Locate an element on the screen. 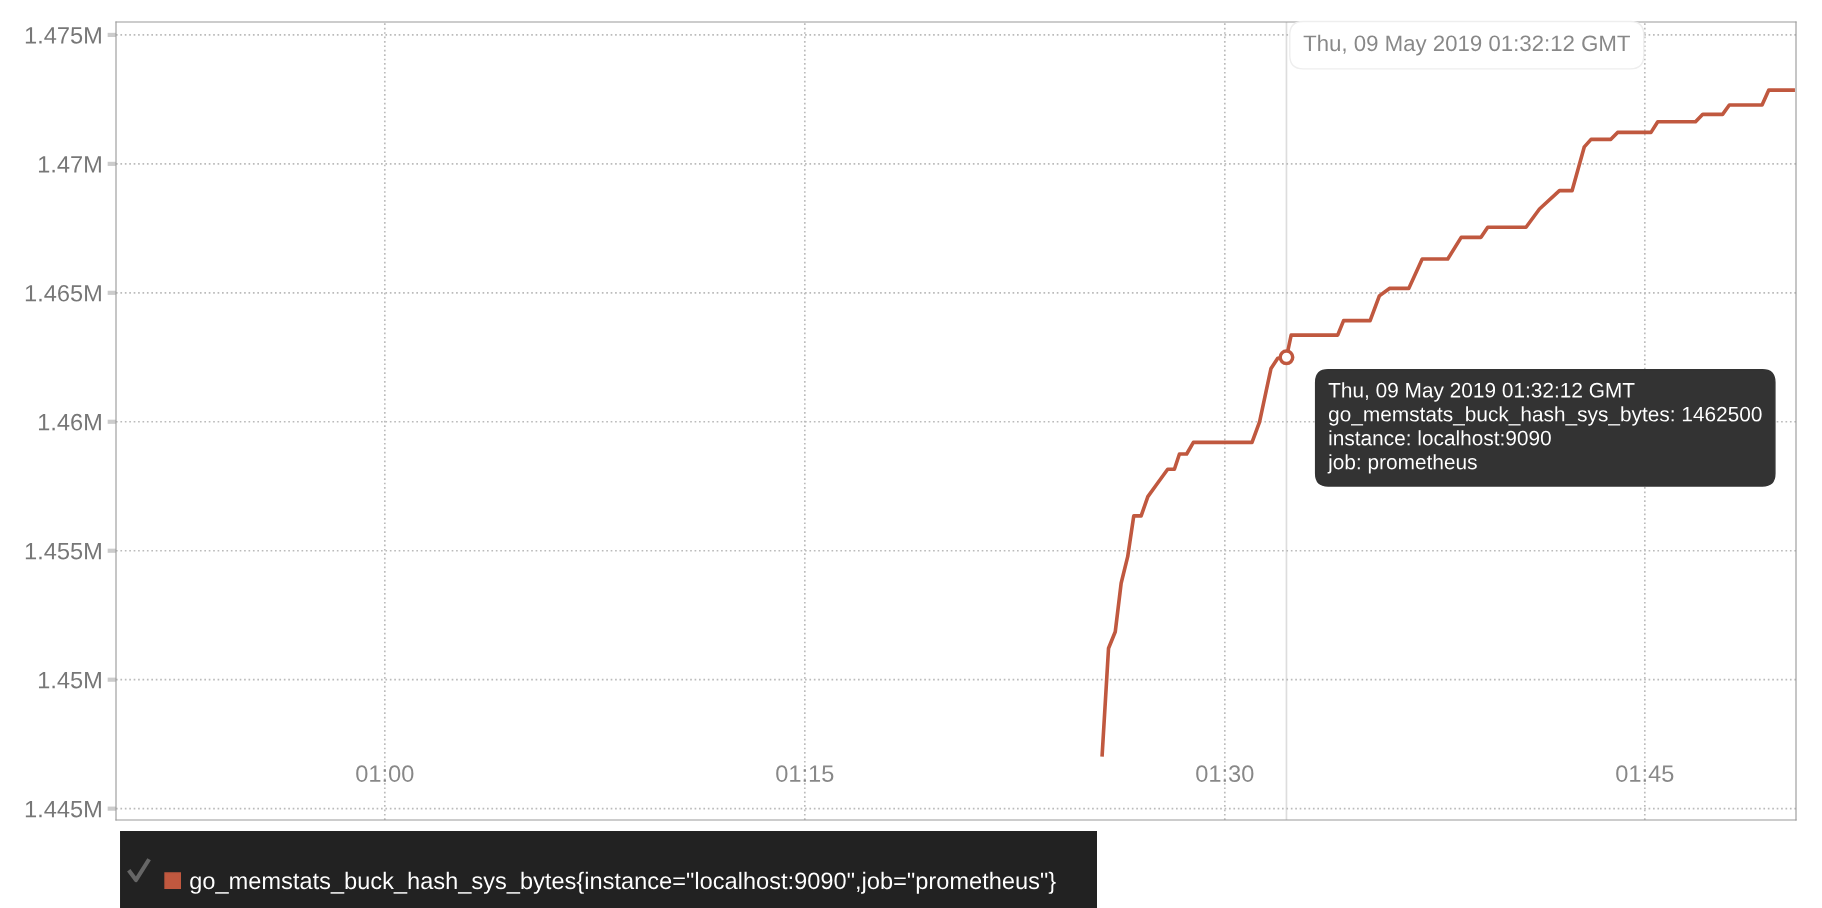  y-tick-label: 1.45M is located at coordinates (69, 680).